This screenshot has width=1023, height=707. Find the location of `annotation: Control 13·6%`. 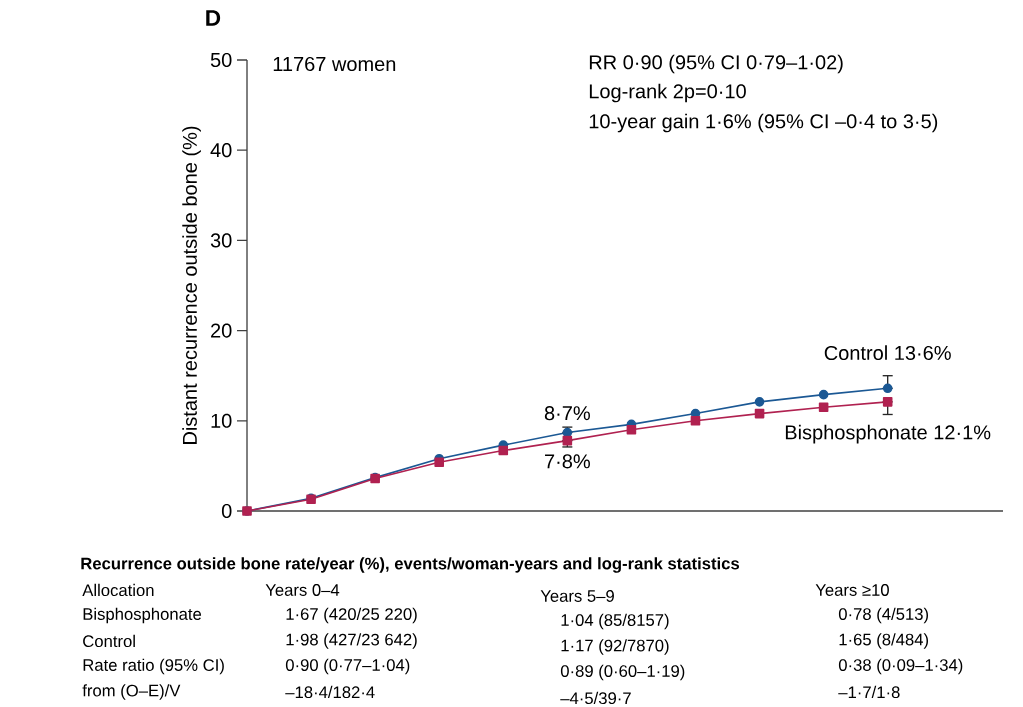

annotation: Control 13·6% is located at coordinates (887, 353).